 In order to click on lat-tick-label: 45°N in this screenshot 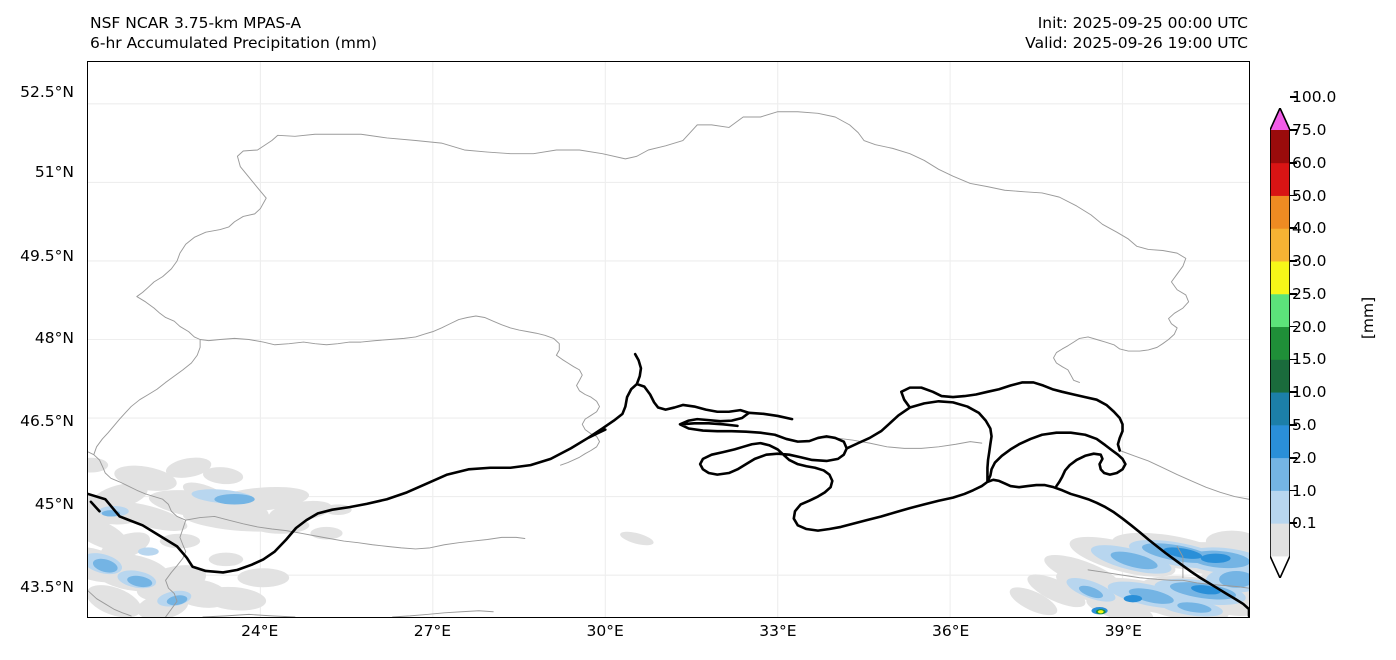, I will do `click(54, 504)`.